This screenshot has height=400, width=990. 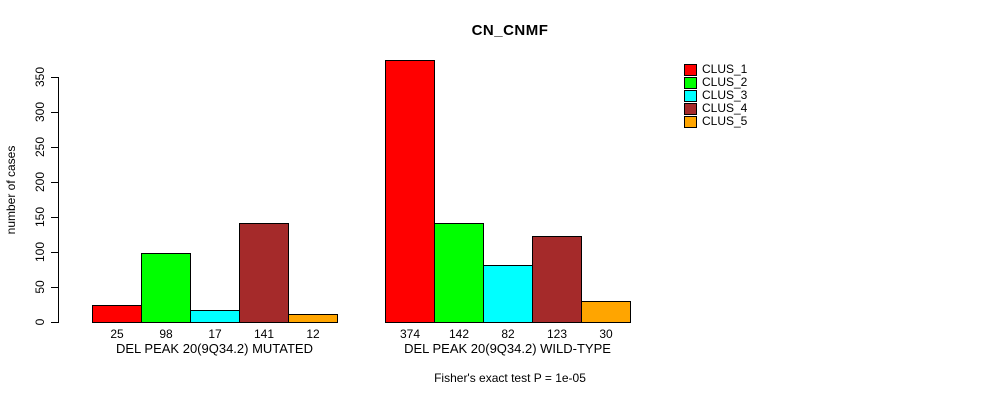 I want to click on y-axis-tick-label: 100, so click(x=40, y=252).